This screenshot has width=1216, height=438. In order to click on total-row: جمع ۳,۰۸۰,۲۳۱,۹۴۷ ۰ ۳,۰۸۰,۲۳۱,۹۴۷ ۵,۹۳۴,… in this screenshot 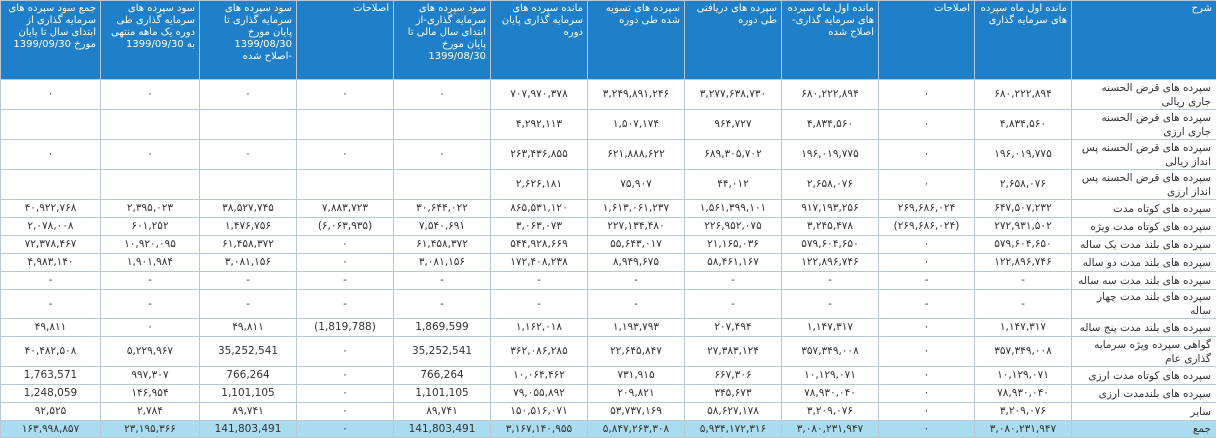, I will do `click(608, 429)`.